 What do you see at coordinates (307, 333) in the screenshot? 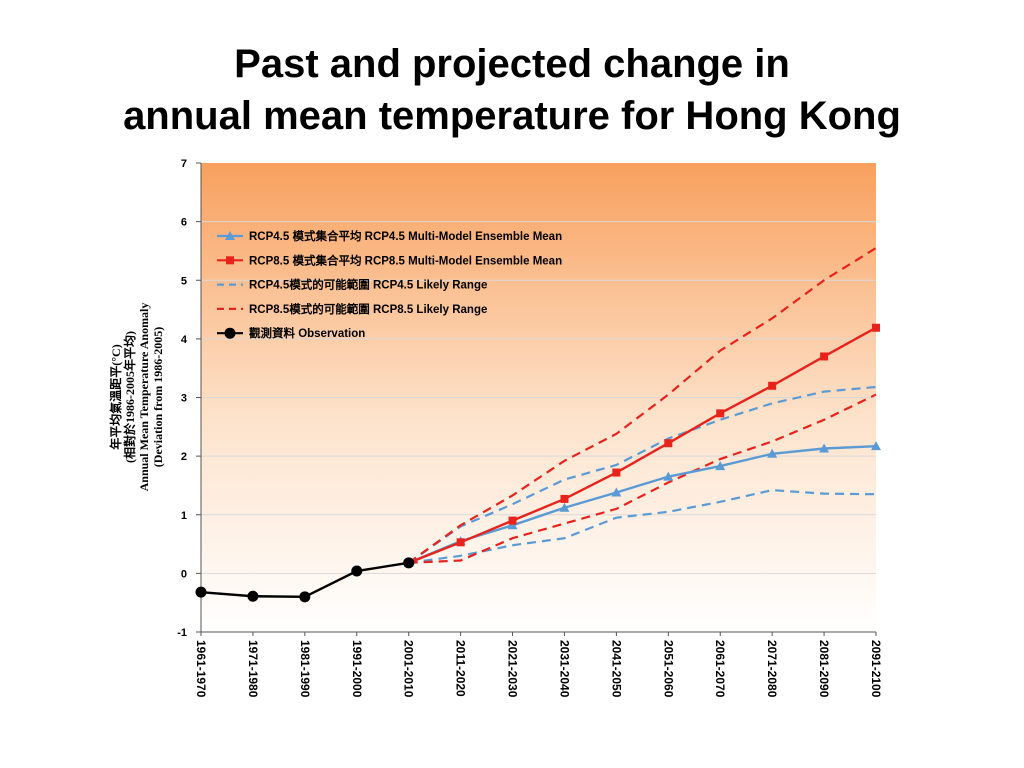
I see `legend-label: 觀測資料 Observation` at bounding box center [307, 333].